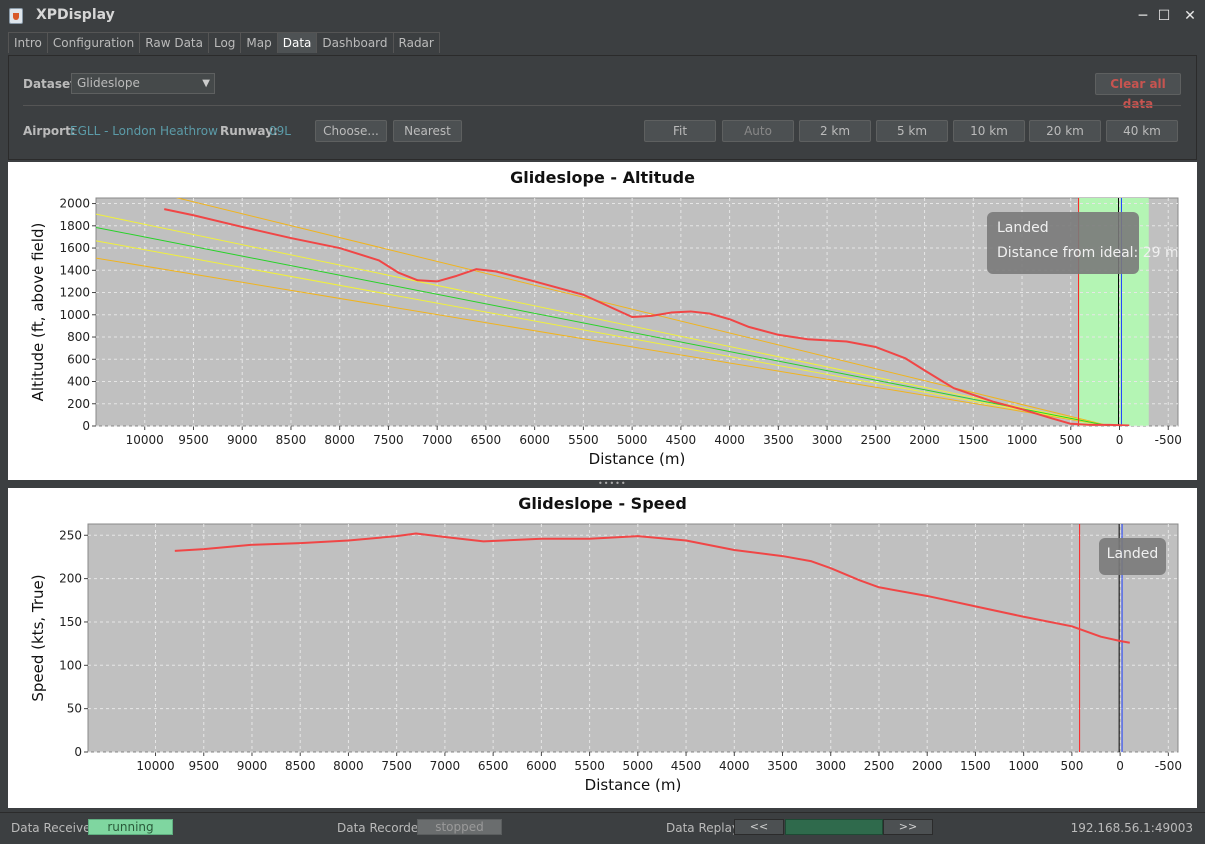 This screenshot has width=1205, height=844. Describe the element at coordinates (652, 588) in the screenshot. I see `spd-flight-path-series` at that location.